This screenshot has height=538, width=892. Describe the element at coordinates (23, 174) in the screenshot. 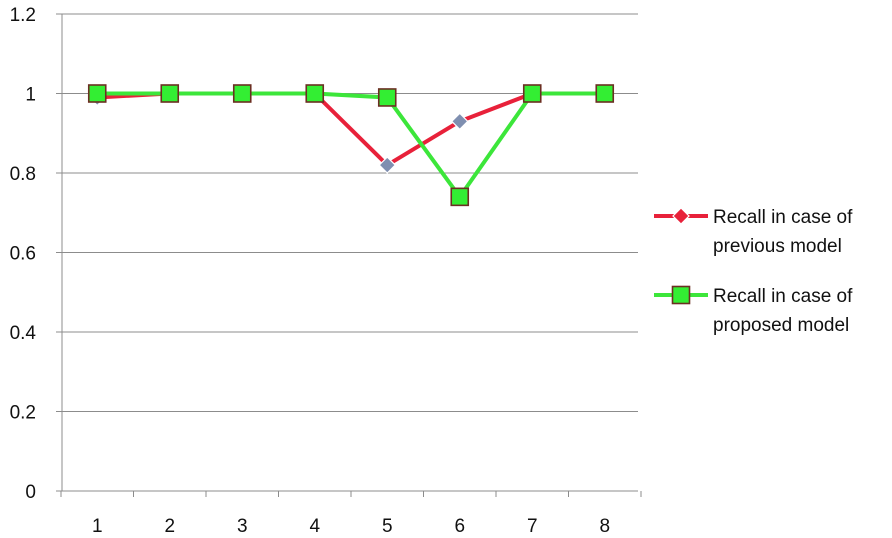

I see `y-tick-label: 0.8` at that location.